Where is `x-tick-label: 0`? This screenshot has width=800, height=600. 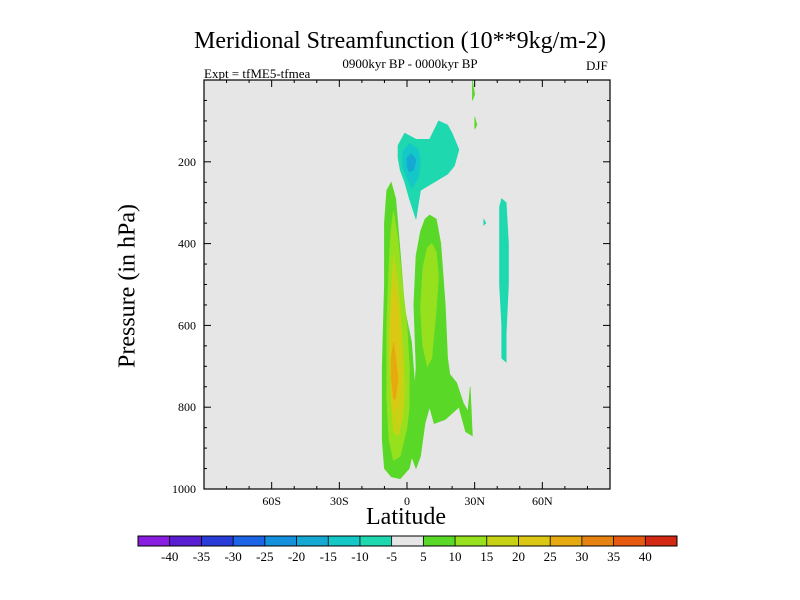 x-tick-label: 0 is located at coordinates (407, 501).